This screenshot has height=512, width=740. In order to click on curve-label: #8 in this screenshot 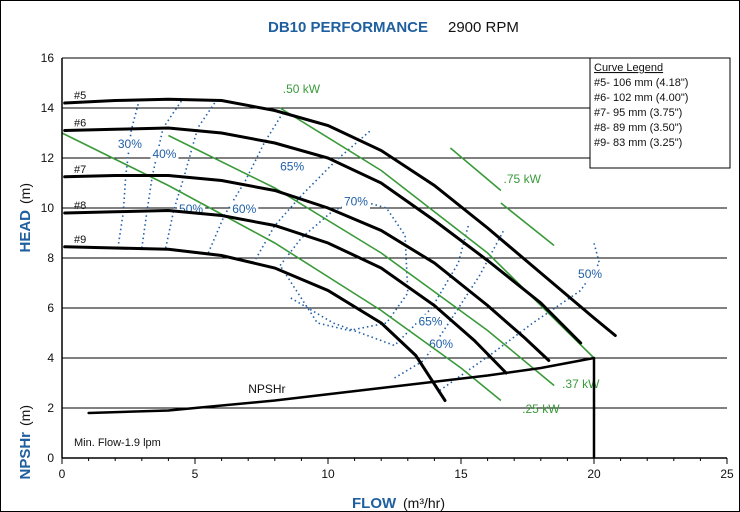, I will do `click(80, 206)`.